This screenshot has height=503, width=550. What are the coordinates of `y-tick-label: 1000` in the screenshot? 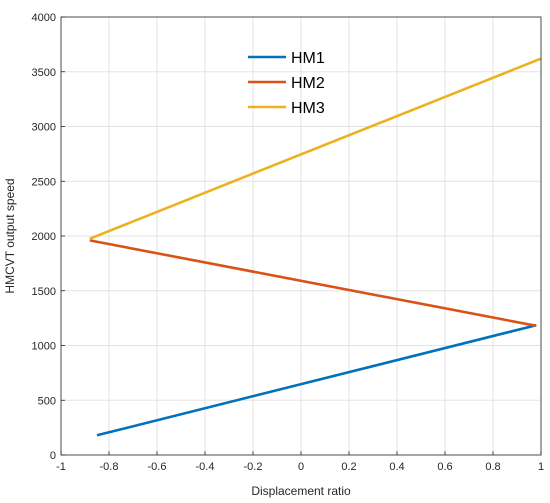 It's located at (44, 347).